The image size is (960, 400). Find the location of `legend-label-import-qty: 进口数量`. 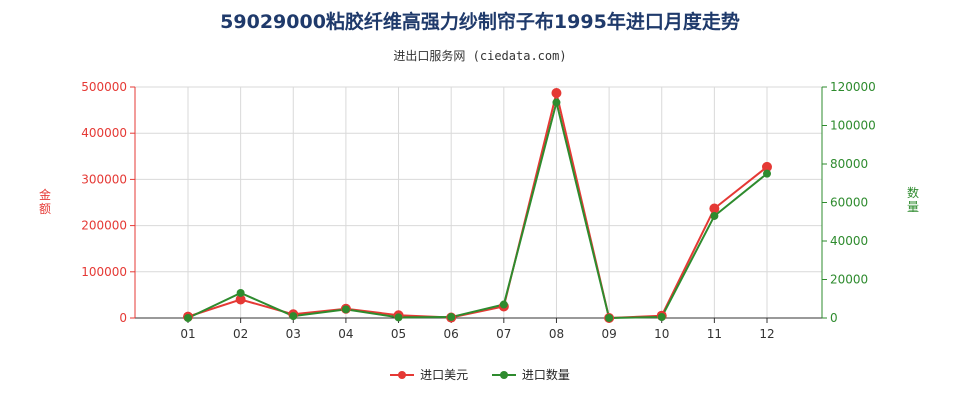

legend-label-import-qty: 进口数量 is located at coordinates (545, 375).